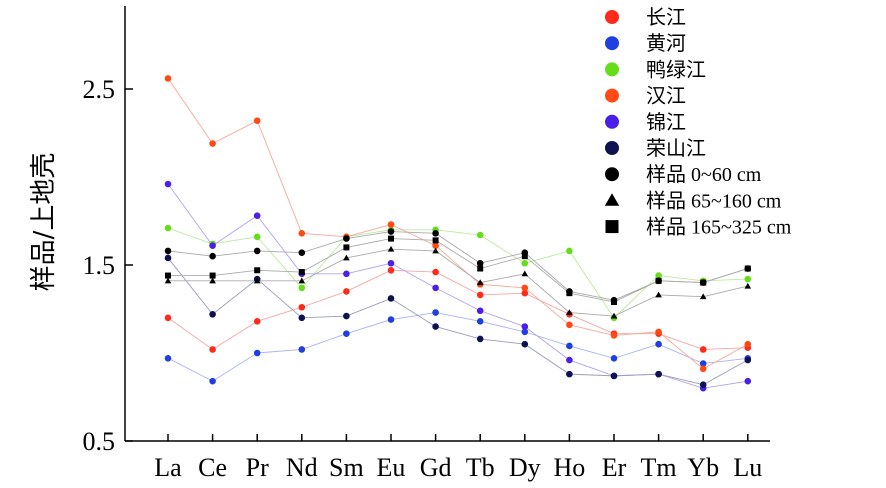 Image resolution: width=886 pixels, height=488 pixels. I want to click on legend-label: 样品 65~160 cm, so click(714, 200).